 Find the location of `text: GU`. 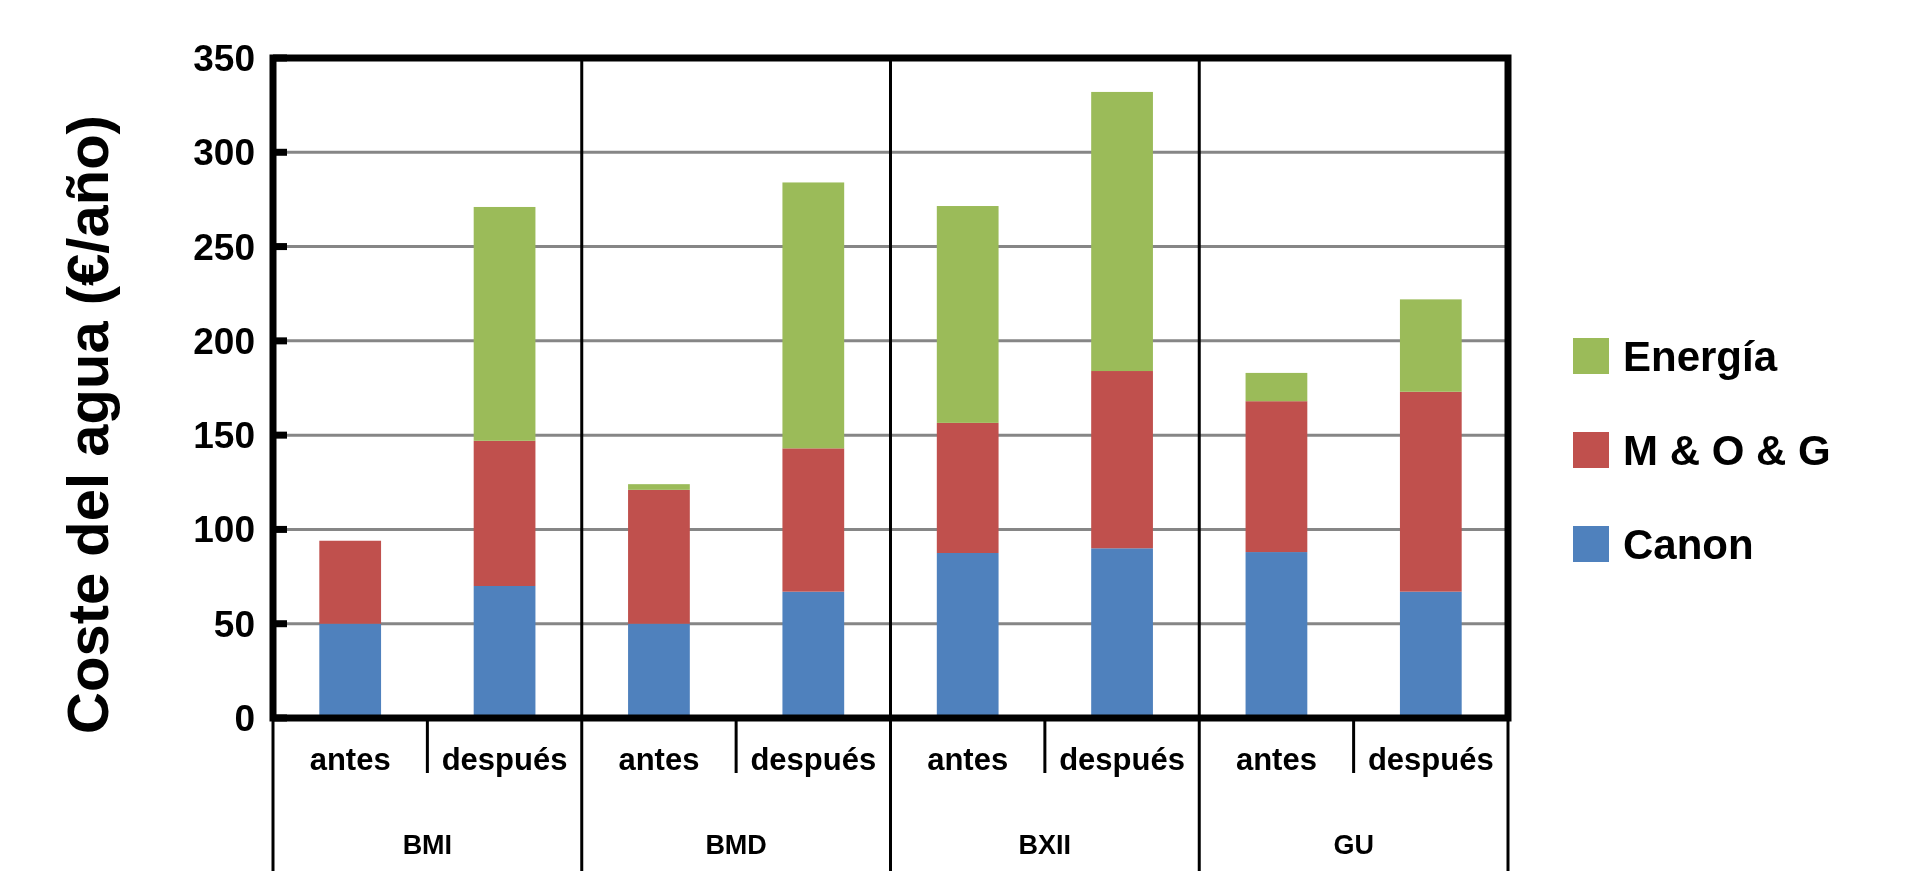

text: GU is located at coordinates (1353, 845).